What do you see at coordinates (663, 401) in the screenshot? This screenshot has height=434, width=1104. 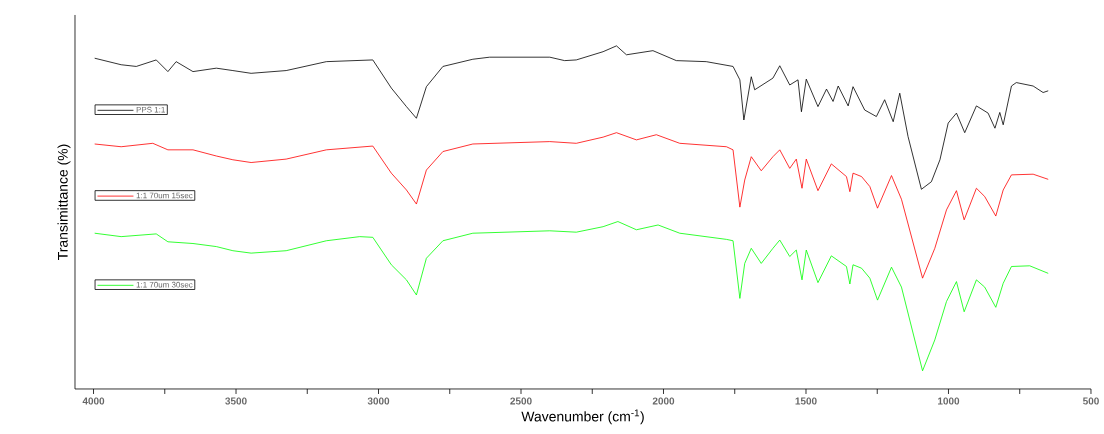 I see `x-tick-label: 2000` at bounding box center [663, 401].